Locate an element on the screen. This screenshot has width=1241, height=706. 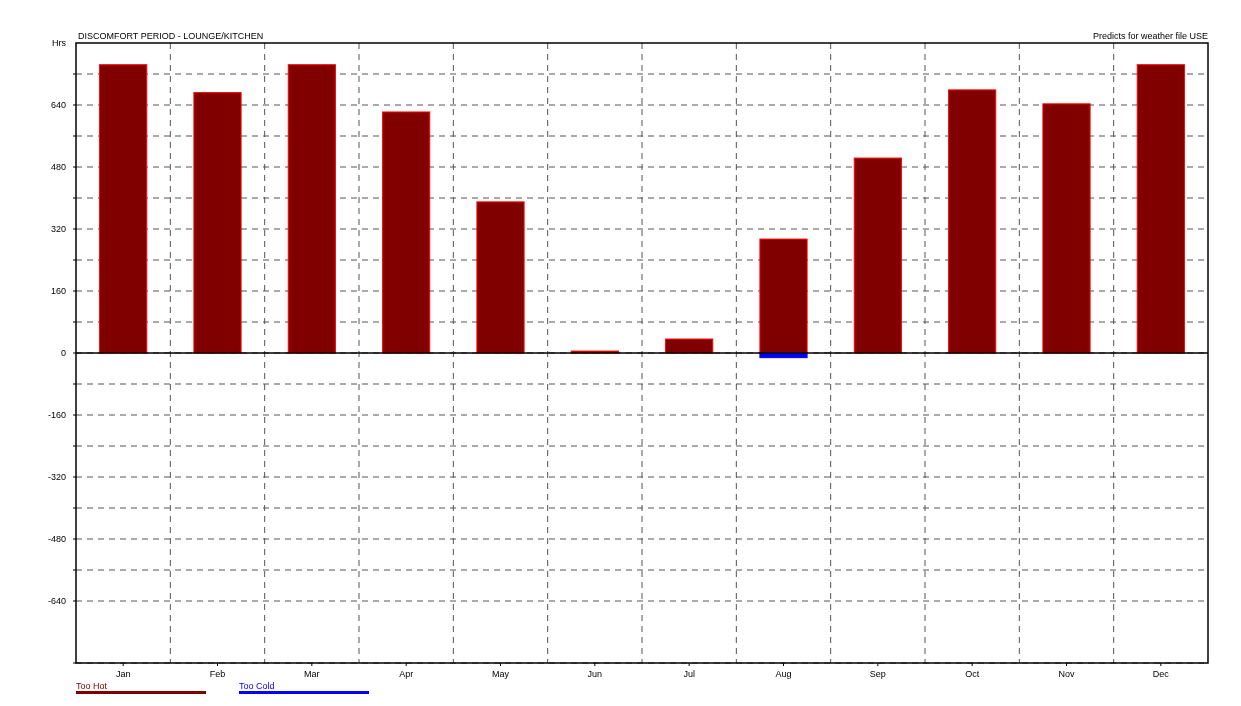
chart-subtitle: Predicts for weather file USE is located at coordinates (1150, 36).